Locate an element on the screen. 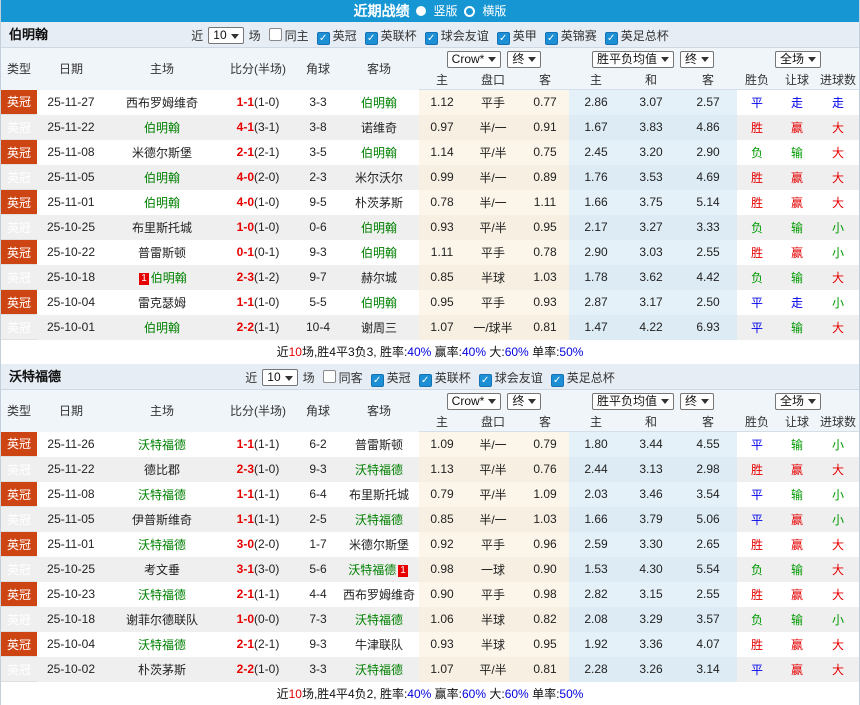 This screenshot has width=860, height=705. halftime-score: (1-2) is located at coordinates (267, 277).